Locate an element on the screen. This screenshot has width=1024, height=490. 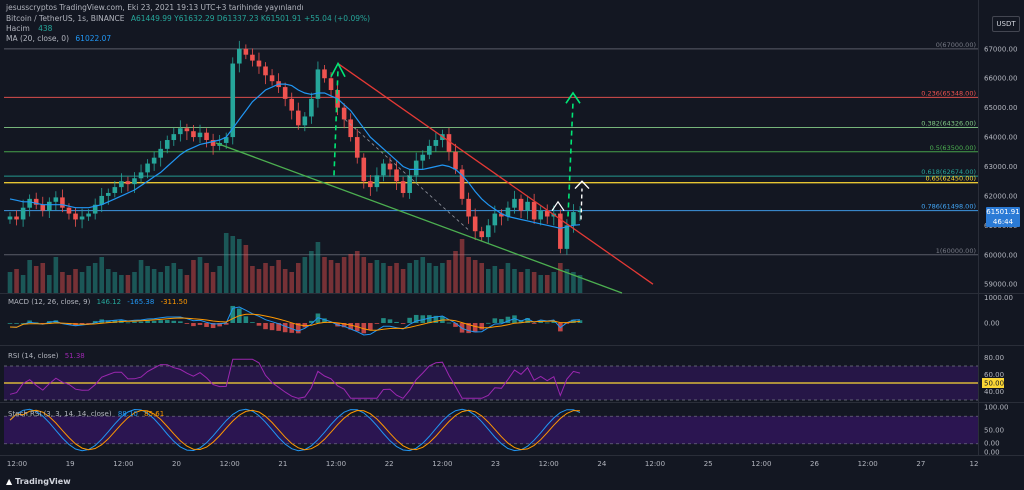
stoch-tick-label: 0.00 is located at coordinates (992, 443).